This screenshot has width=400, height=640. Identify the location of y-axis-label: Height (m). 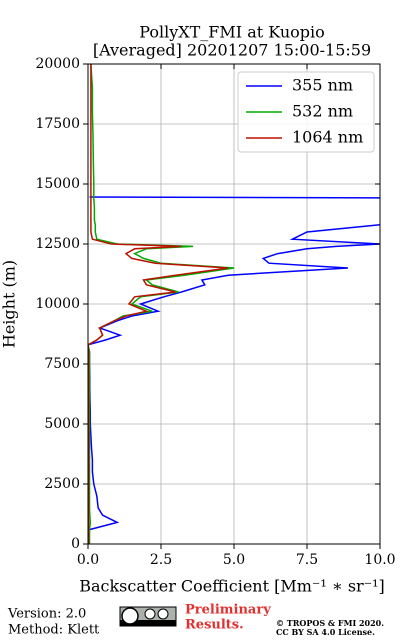
(9, 304).